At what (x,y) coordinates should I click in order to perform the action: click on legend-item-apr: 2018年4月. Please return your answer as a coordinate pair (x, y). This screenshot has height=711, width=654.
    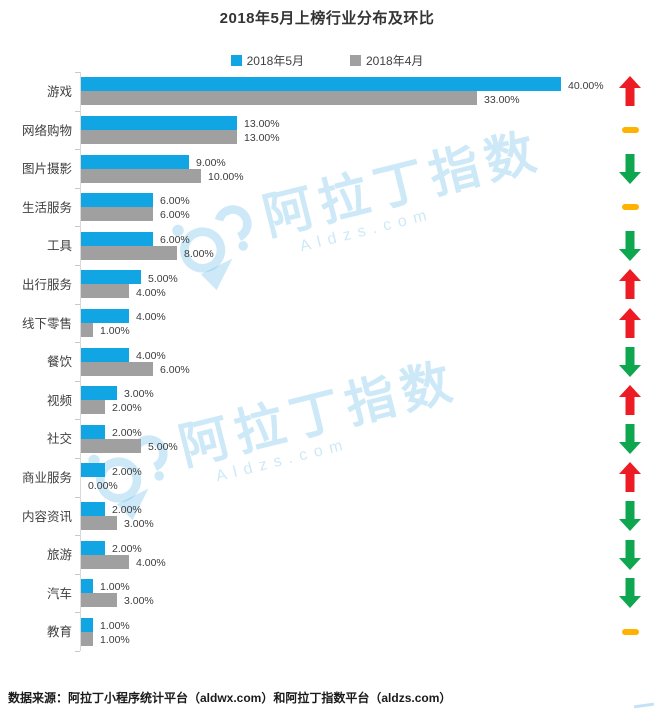
    Looking at the image, I should click on (386, 60).